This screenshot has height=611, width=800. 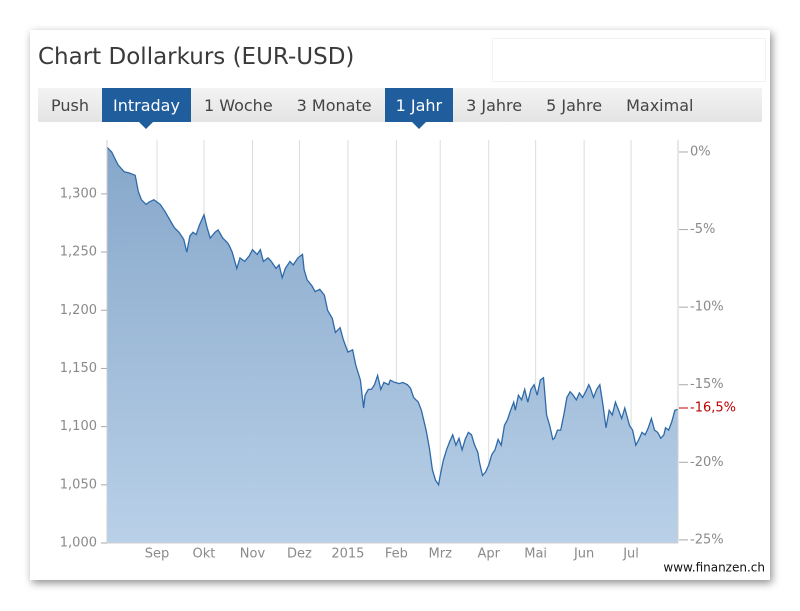 What do you see at coordinates (204, 554) in the screenshot?
I see `x-tick-label: Okt` at bounding box center [204, 554].